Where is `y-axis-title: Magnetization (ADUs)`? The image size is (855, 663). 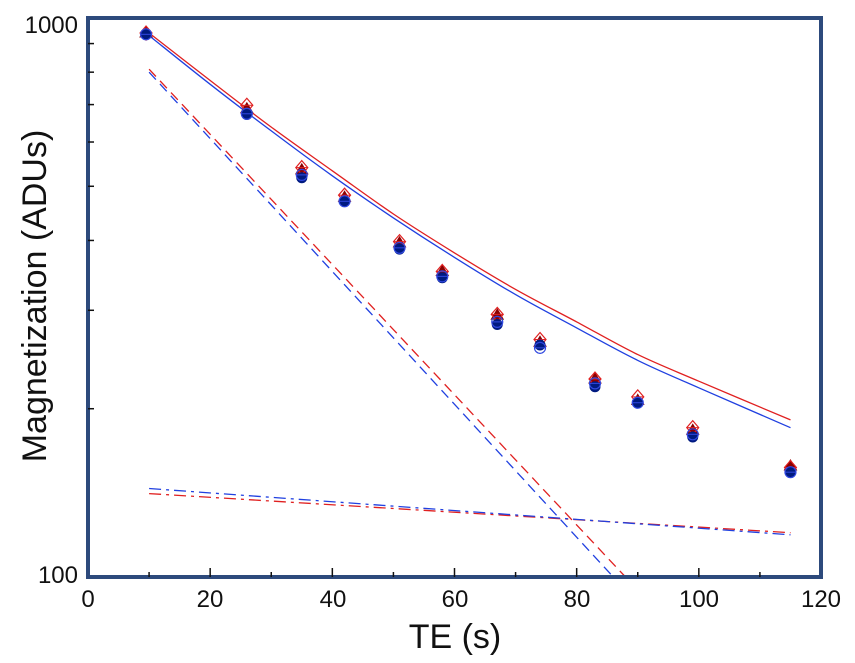 y-axis-title: Magnetization (ADUs) is located at coordinates (35, 296).